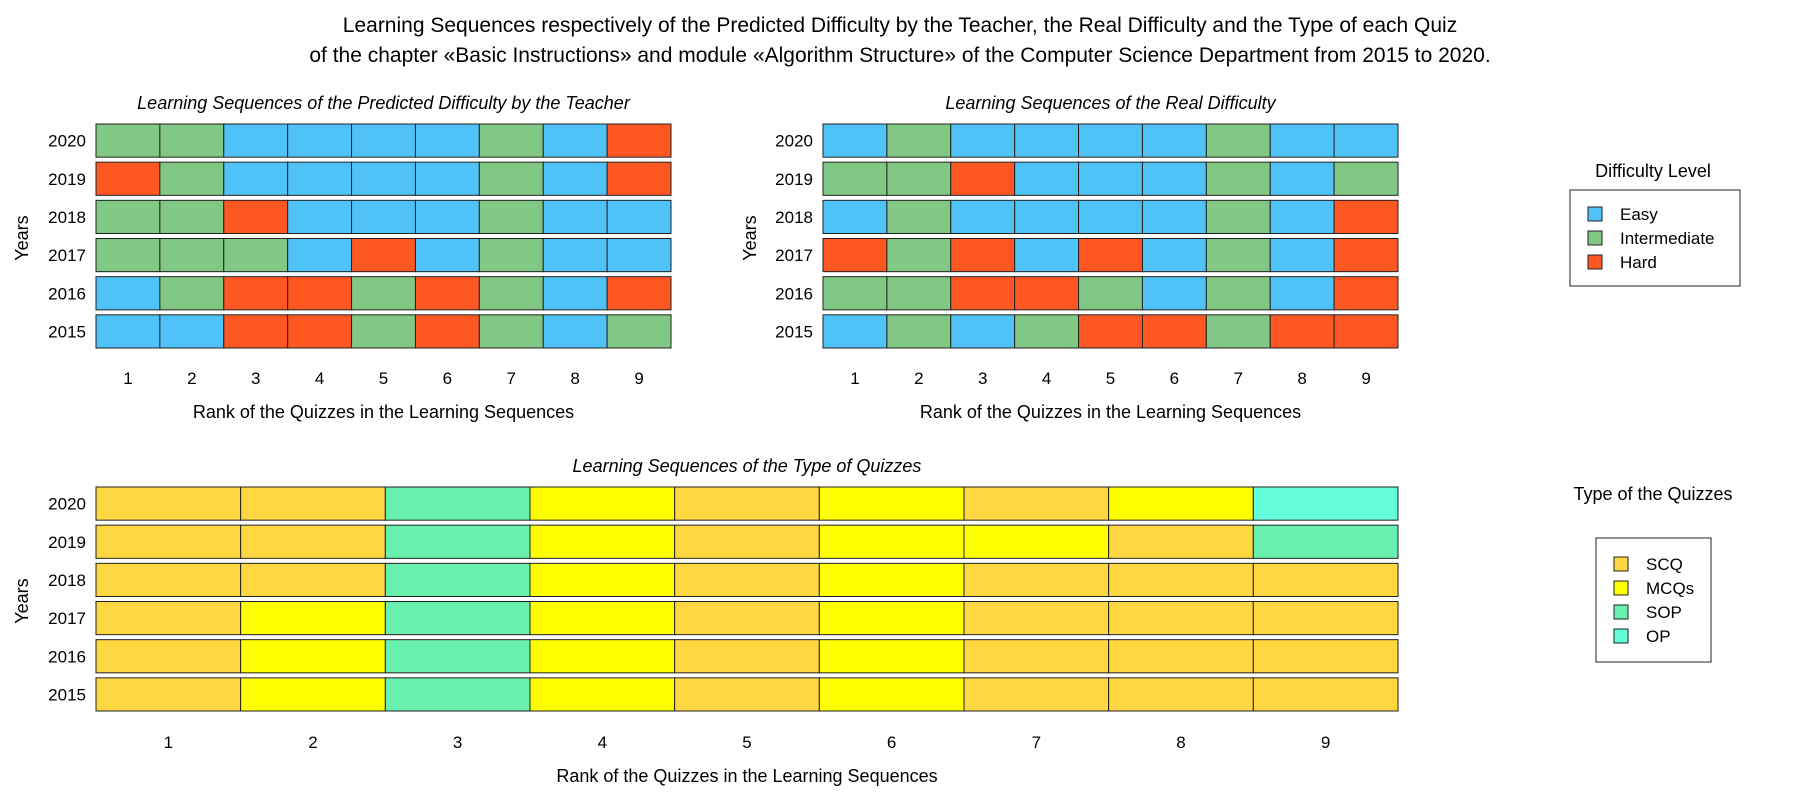 The width and height of the screenshot is (1800, 805). I want to click on y-tick-label: 2019, so click(67, 179).